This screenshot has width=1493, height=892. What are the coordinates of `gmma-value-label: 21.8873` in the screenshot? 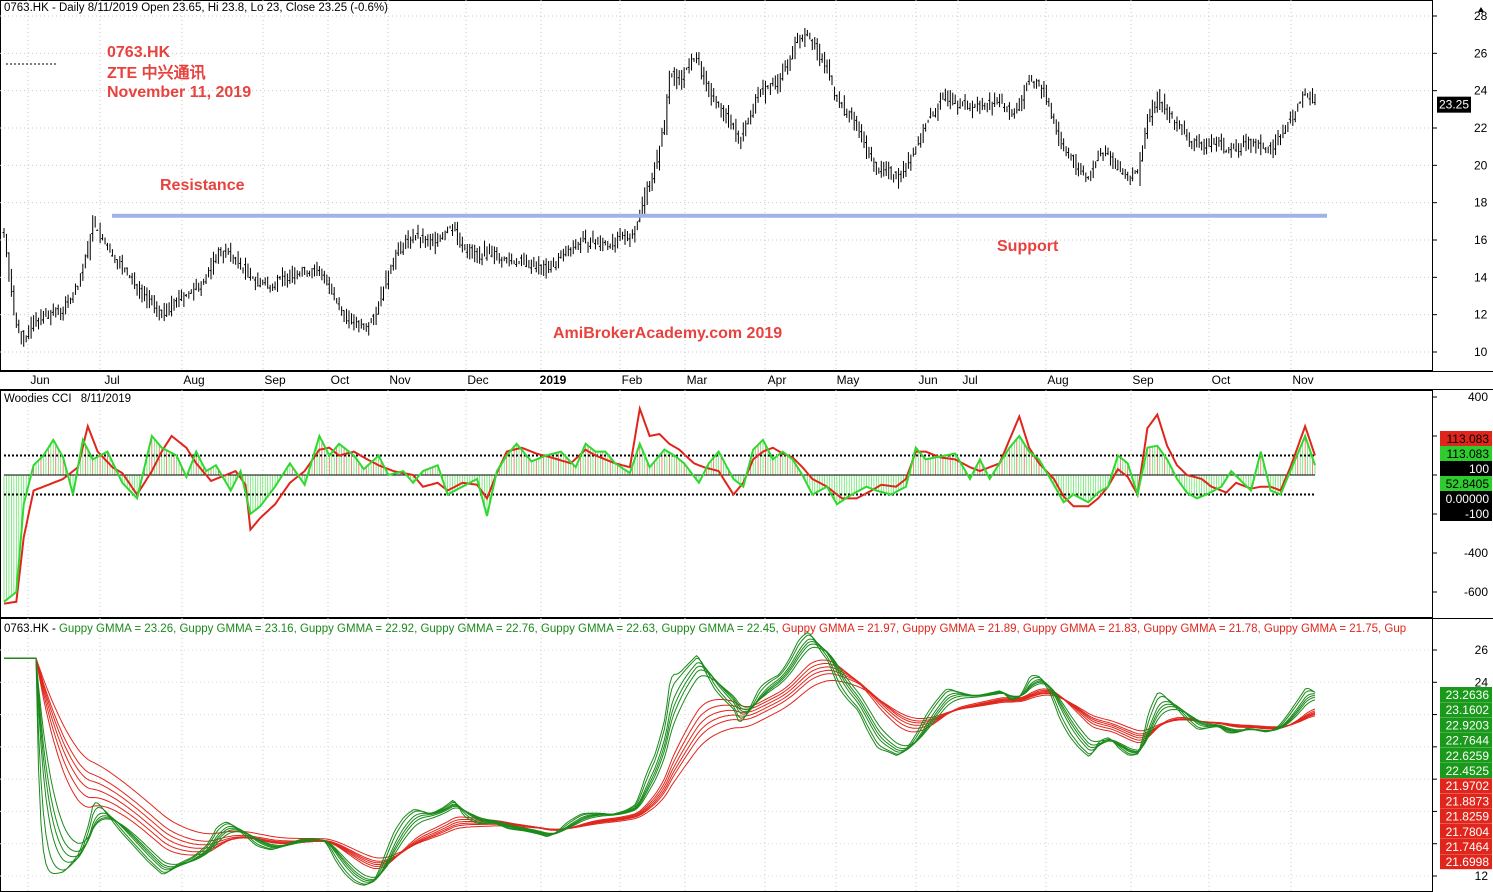 It's located at (1468, 801).